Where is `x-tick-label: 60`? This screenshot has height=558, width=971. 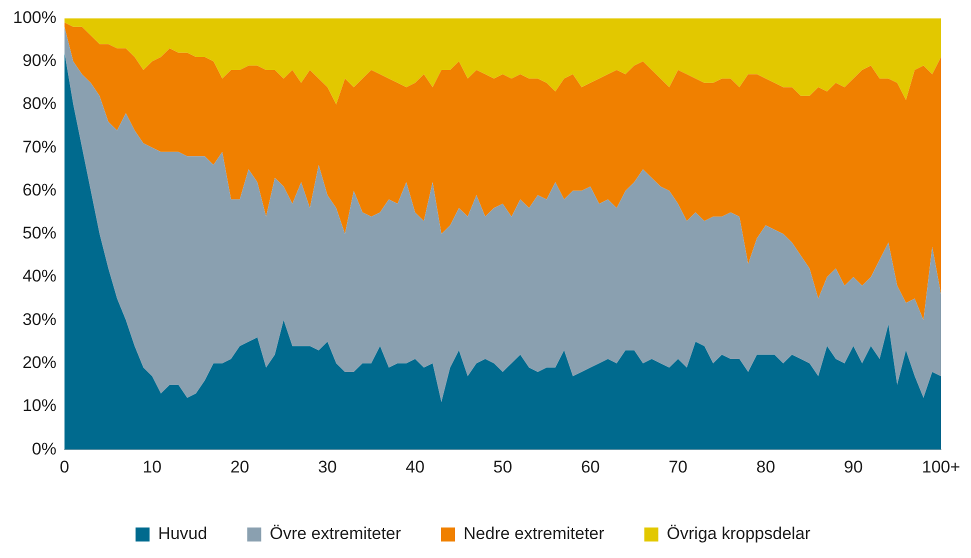
x-tick-label: 60 is located at coordinates (590, 466).